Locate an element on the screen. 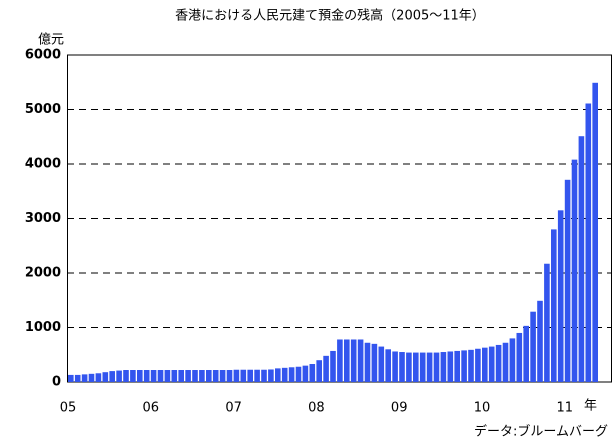  source: データ:ブルームバーグ is located at coordinates (541, 432).